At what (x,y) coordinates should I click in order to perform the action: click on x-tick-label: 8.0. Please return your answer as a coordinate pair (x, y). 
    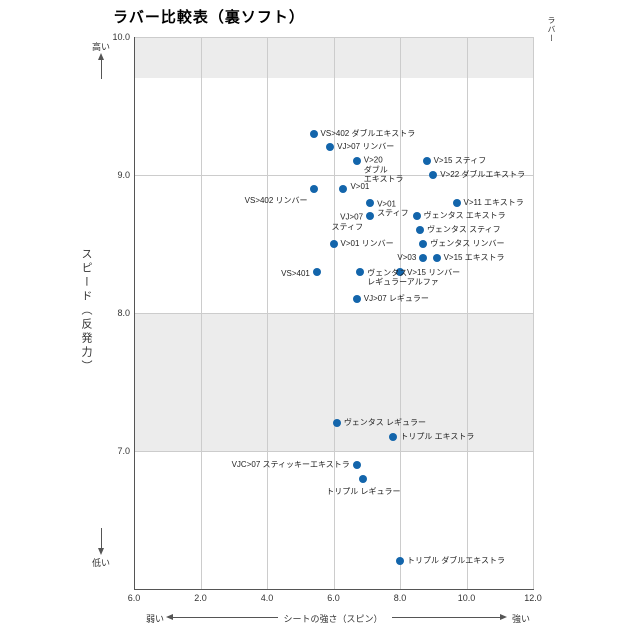
    Looking at the image, I should click on (400, 598).